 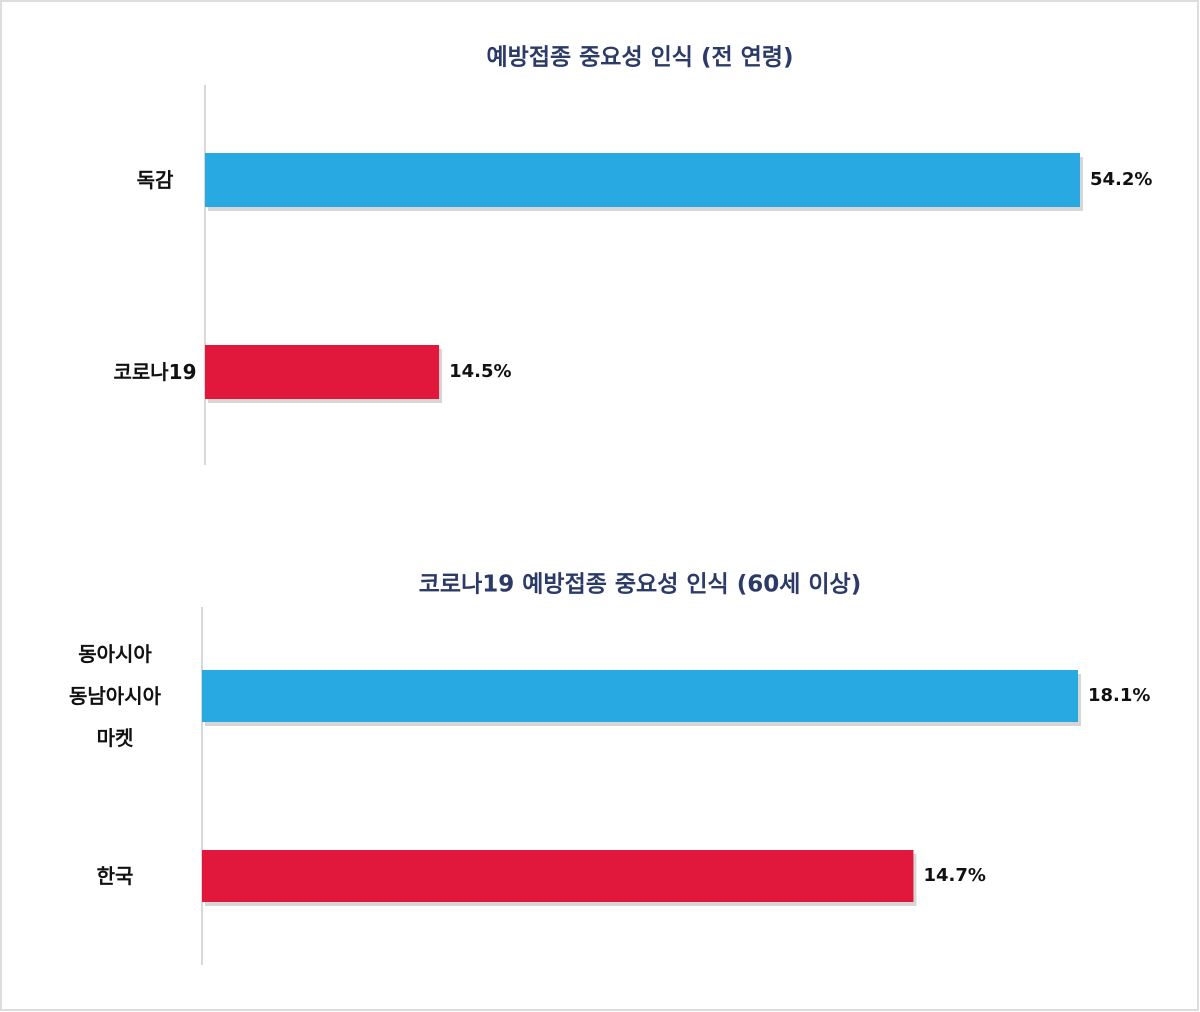 I want to click on value-label: 54.2%, so click(x=1121, y=179).